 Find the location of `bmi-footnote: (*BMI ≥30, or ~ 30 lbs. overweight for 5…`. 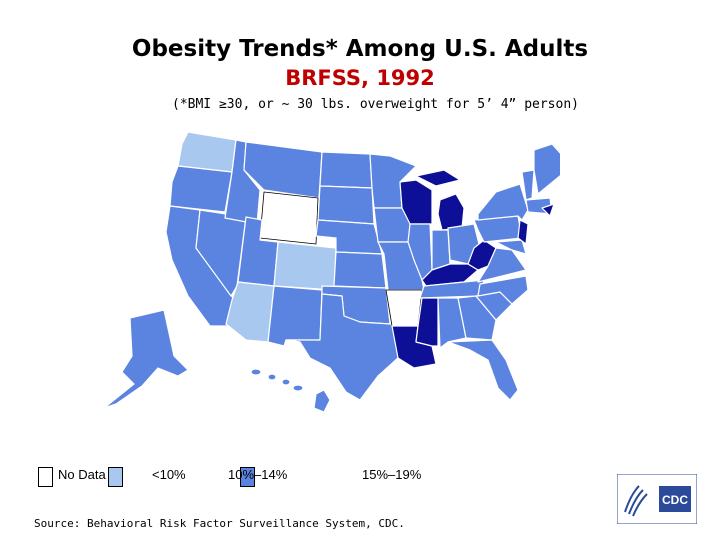

bmi-footnote: (*BMI ≥30, or ~ 30 lbs. overweight for 5… is located at coordinates (375, 104).